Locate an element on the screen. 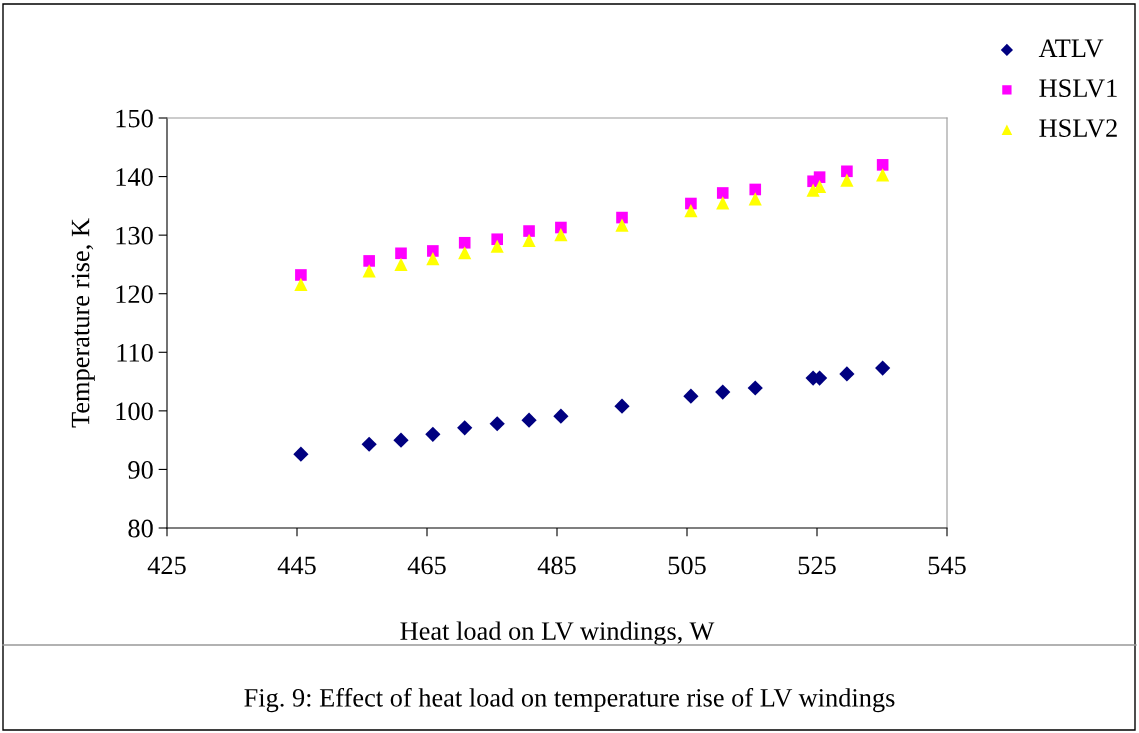 The image size is (1139, 733). x-tick-label: 545 is located at coordinates (947, 565).